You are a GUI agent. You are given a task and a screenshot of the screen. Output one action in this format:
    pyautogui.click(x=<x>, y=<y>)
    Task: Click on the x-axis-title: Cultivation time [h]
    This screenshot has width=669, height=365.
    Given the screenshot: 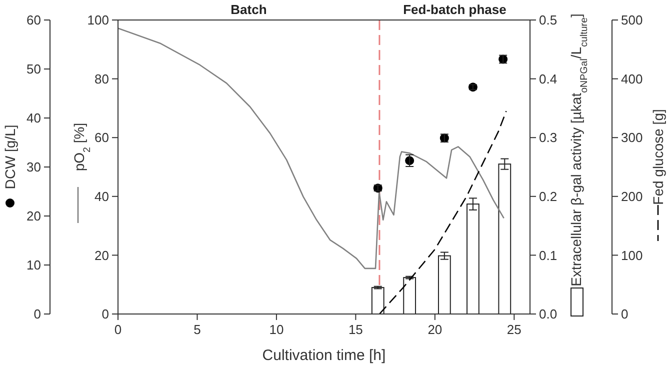 What is the action you would take?
    pyautogui.click(x=324, y=355)
    